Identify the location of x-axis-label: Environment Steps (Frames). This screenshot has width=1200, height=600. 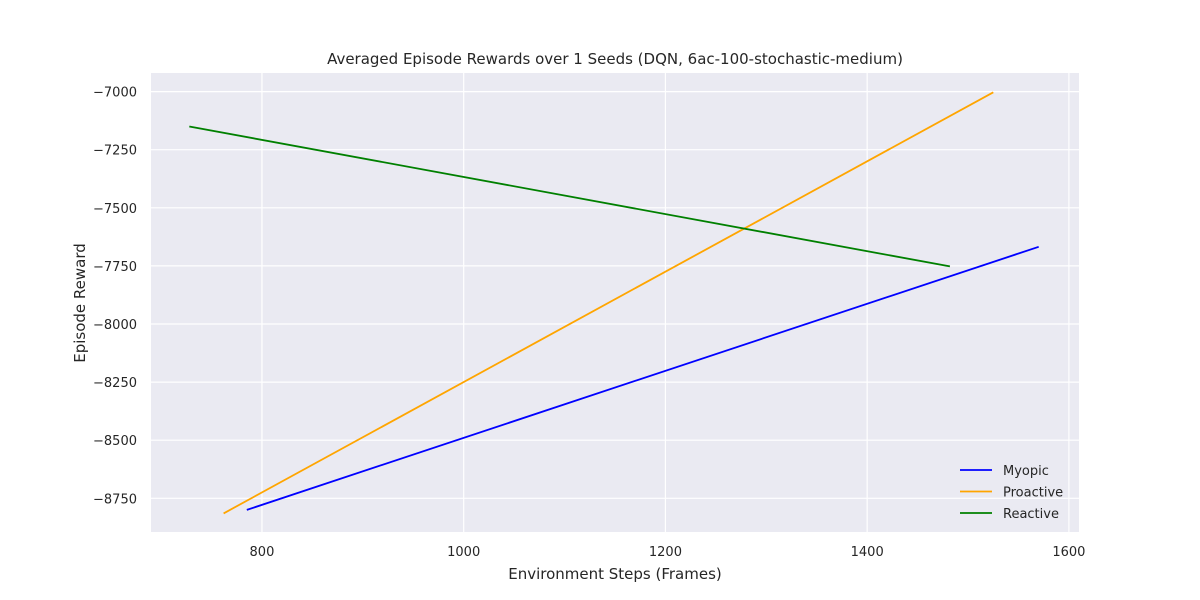
(615, 574).